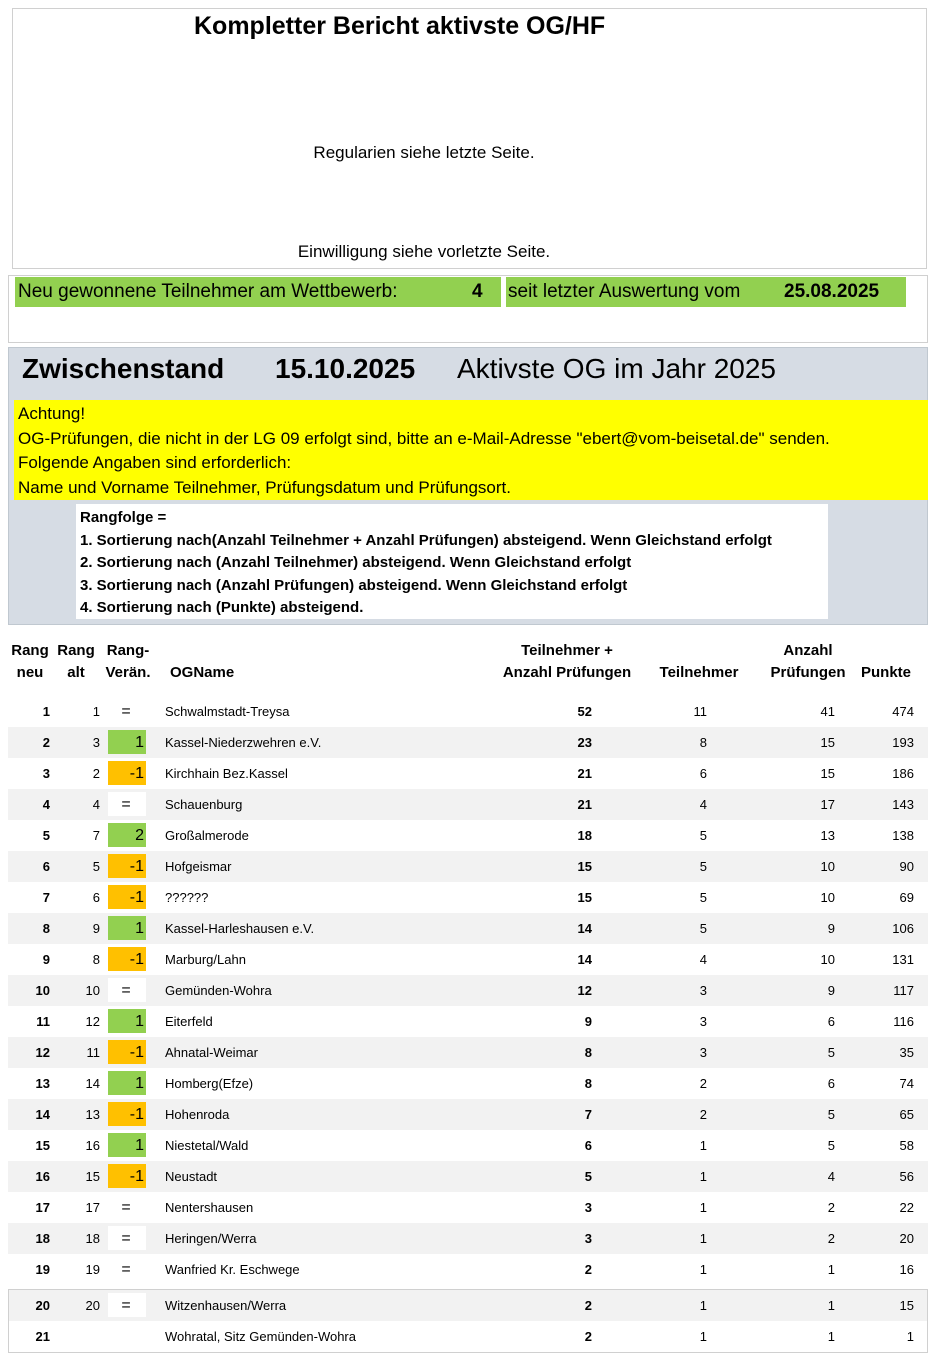 This screenshot has height=1357, width=936. I want to click on og-name: Nentershausen, so click(209, 1207).